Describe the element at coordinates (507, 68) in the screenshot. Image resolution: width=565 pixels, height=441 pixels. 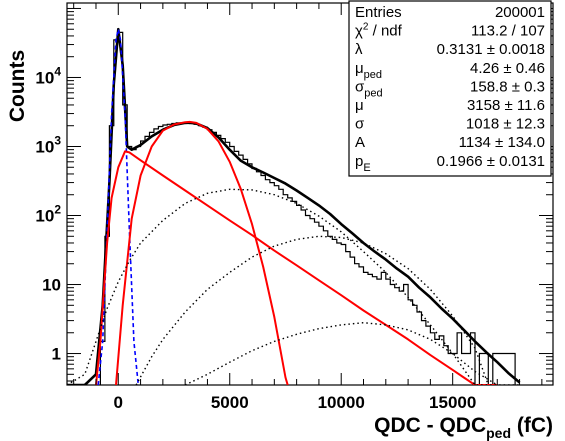
I see `stats-value: 4.26 ± 0.46` at that location.